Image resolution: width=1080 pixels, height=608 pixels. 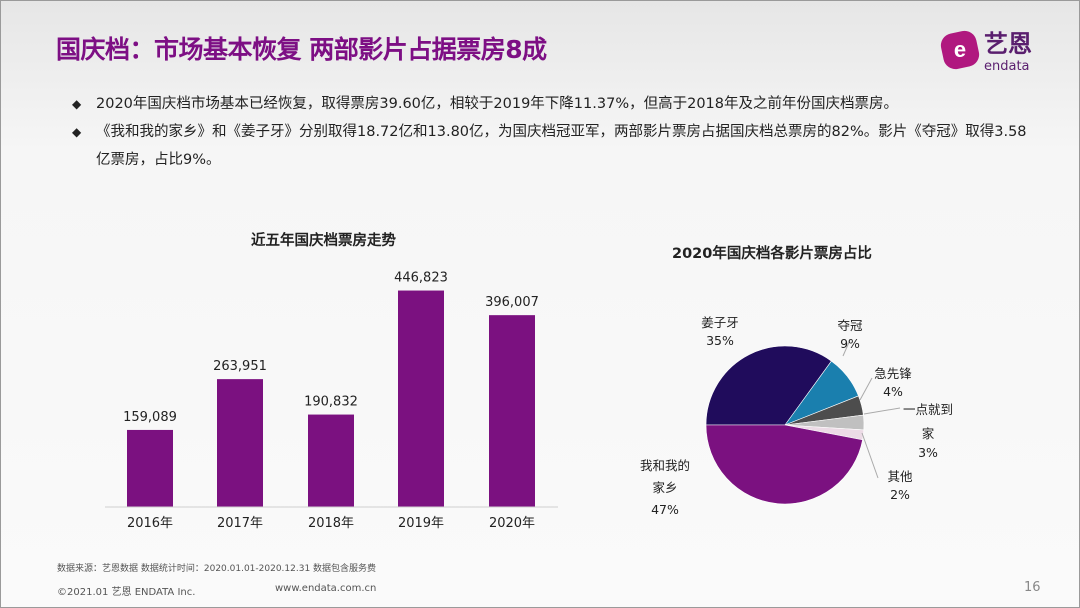 I want to click on x-tick-label: 2019年, so click(x=421, y=523).